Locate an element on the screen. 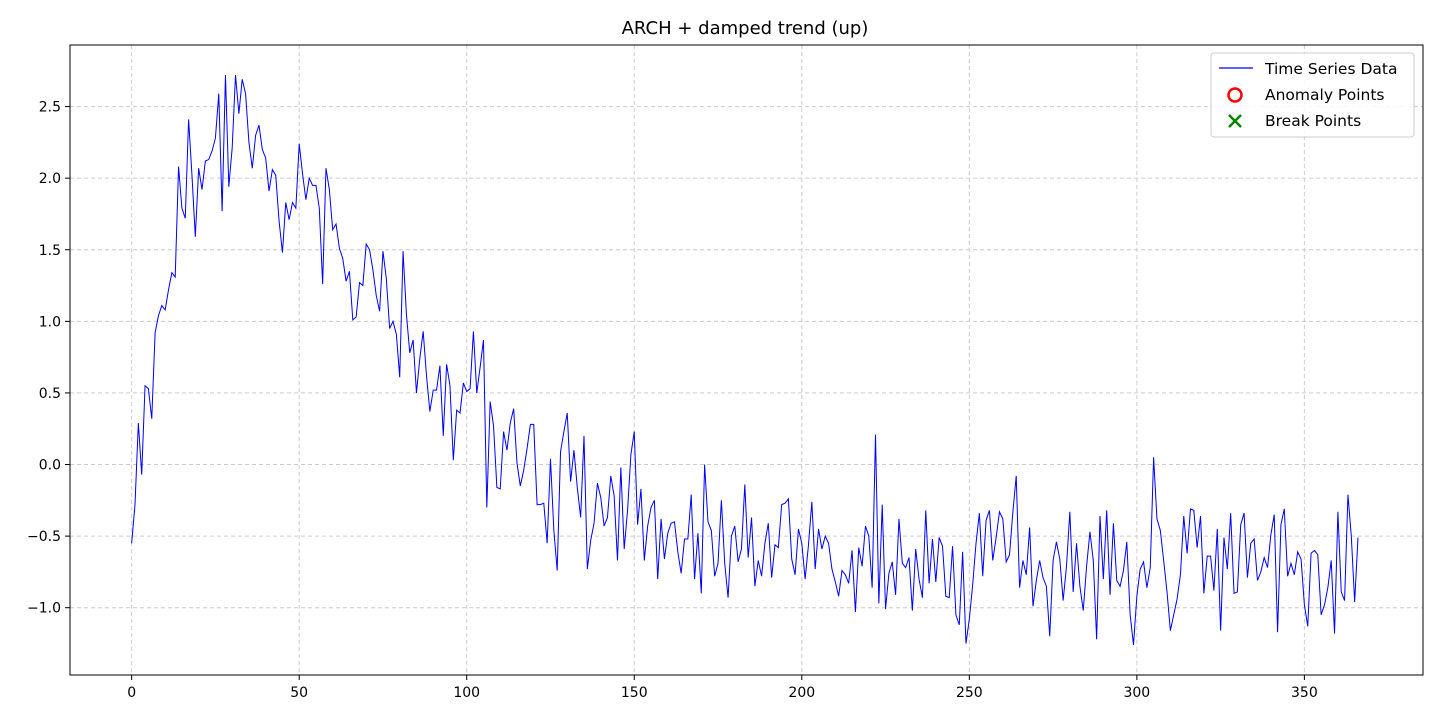 The width and height of the screenshot is (1440, 720). x-axis-ticks: 0 50 100 150 200 250 300 350 is located at coordinates (722, 688).